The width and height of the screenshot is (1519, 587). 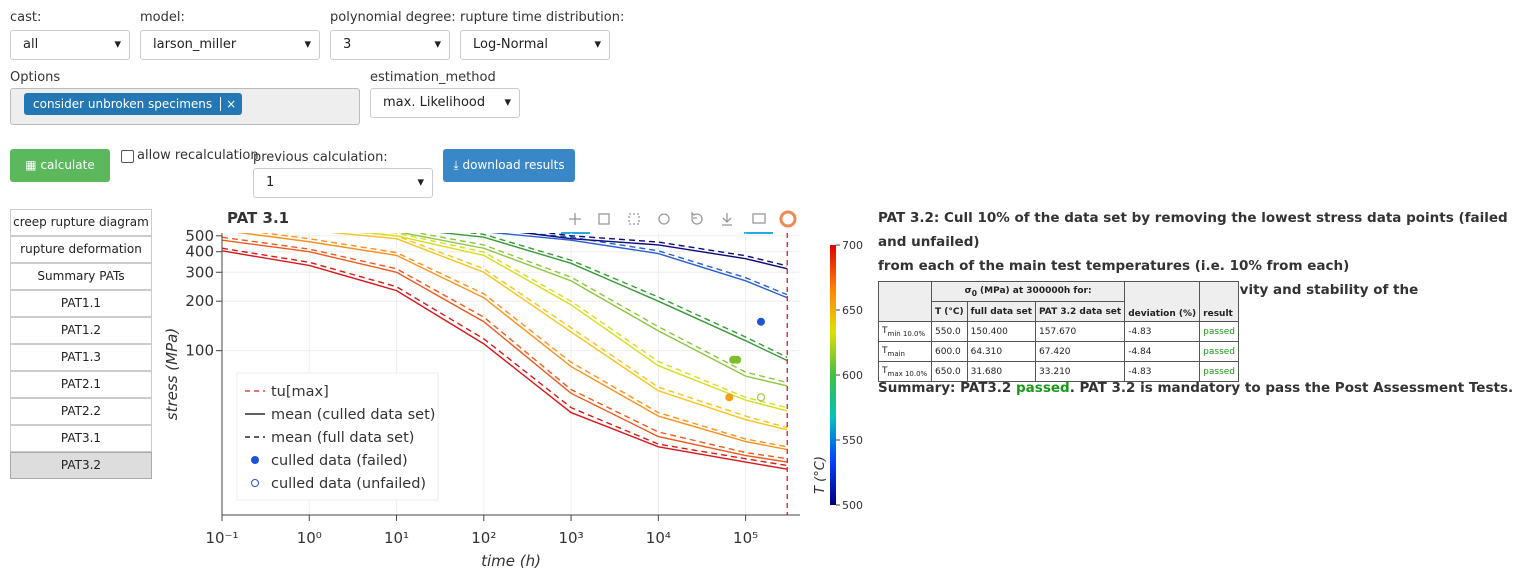 What do you see at coordinates (390, 45) in the screenshot?
I see `select: 3` at bounding box center [390, 45].